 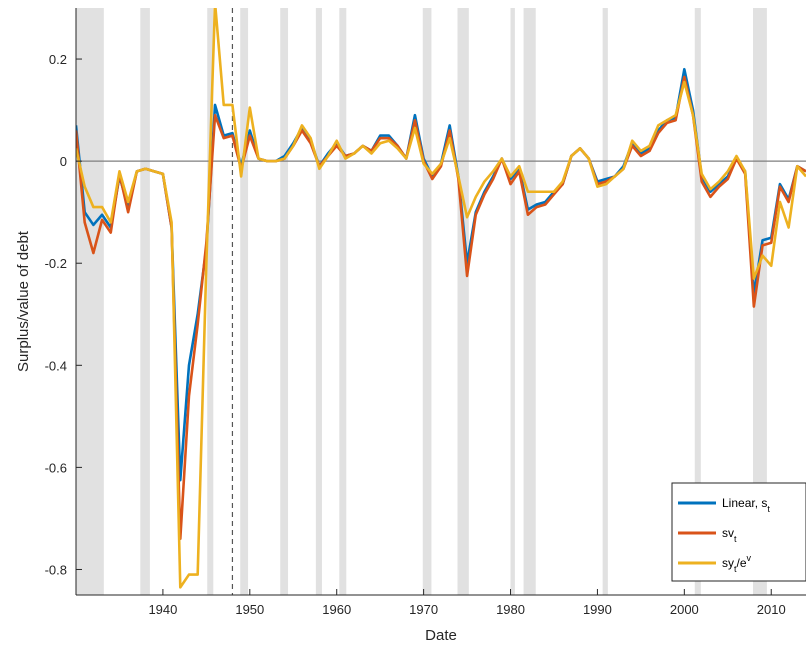 What do you see at coordinates (58, 59) in the screenshot?
I see `y-tick-label: 0.2` at bounding box center [58, 59].